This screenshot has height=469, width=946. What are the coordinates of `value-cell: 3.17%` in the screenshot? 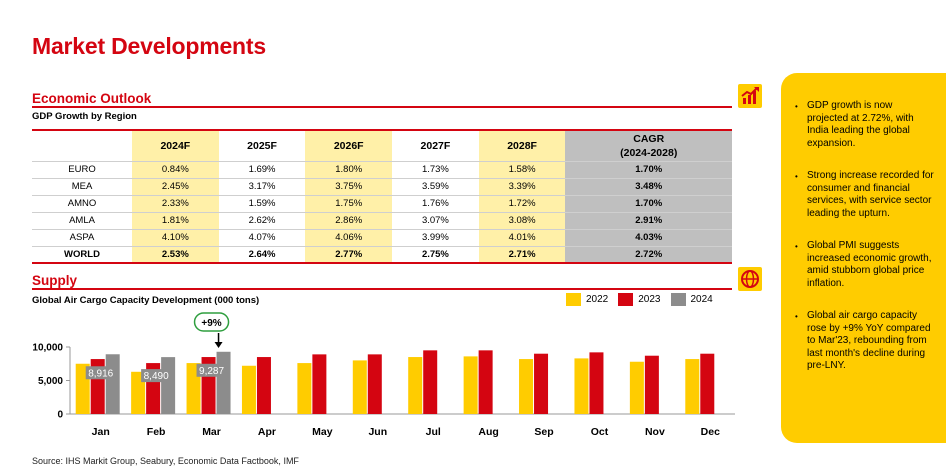 It's located at (262, 187).